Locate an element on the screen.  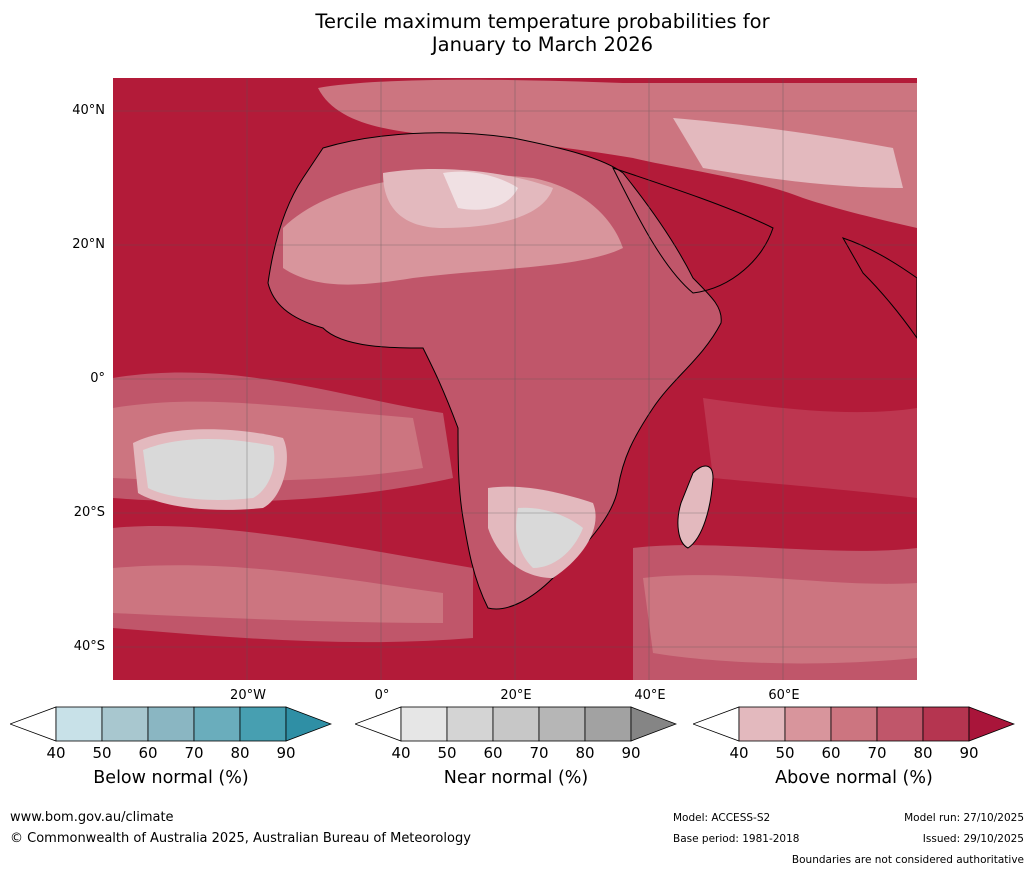
footer-website: www.bom.gov.au/climate is located at coordinates (92, 817).